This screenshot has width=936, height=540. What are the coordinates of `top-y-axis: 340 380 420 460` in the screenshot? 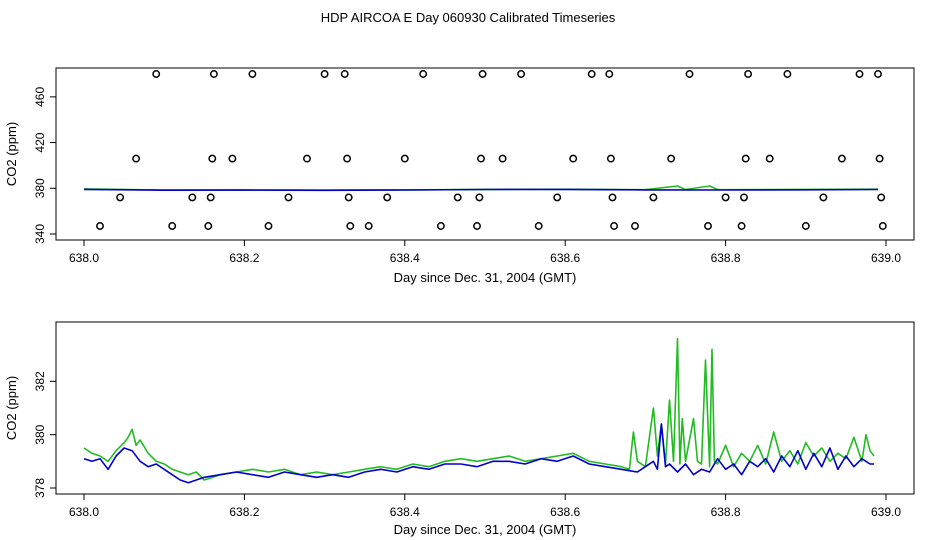 It's located at (44, 165).